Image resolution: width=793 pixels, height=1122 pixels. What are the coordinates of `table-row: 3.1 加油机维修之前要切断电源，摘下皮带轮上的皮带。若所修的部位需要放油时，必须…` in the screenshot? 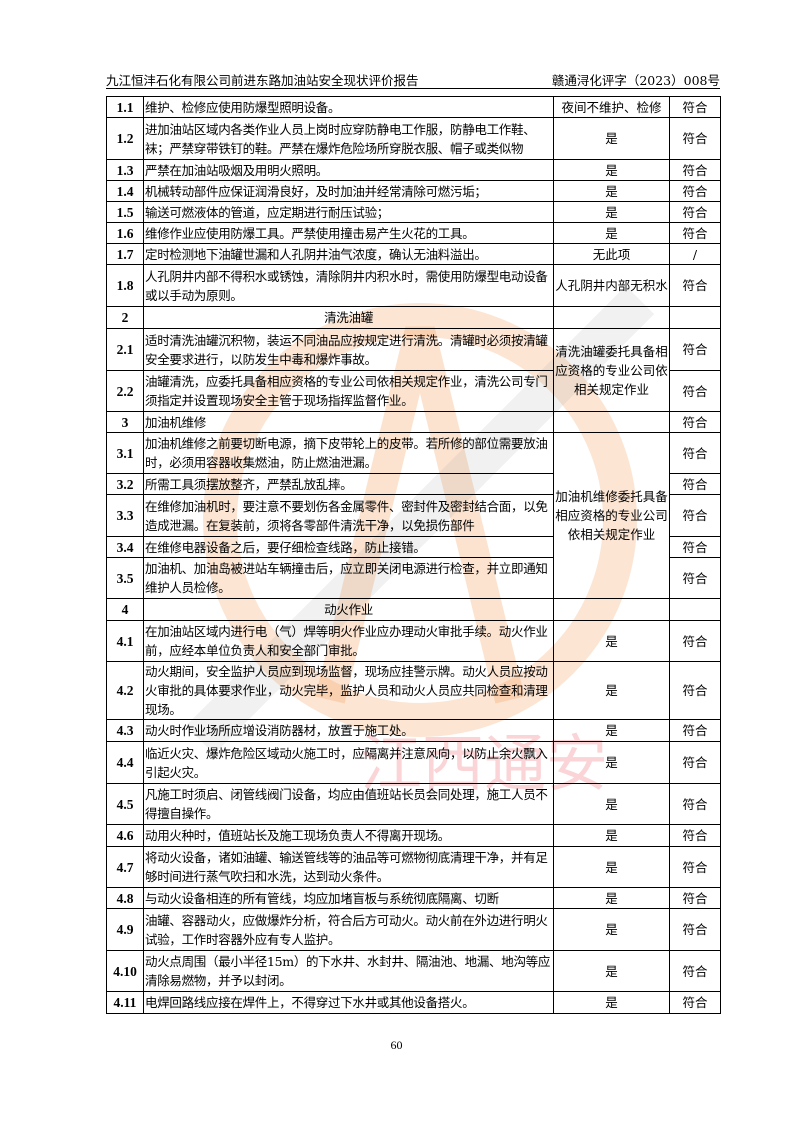 It's located at (413, 515).